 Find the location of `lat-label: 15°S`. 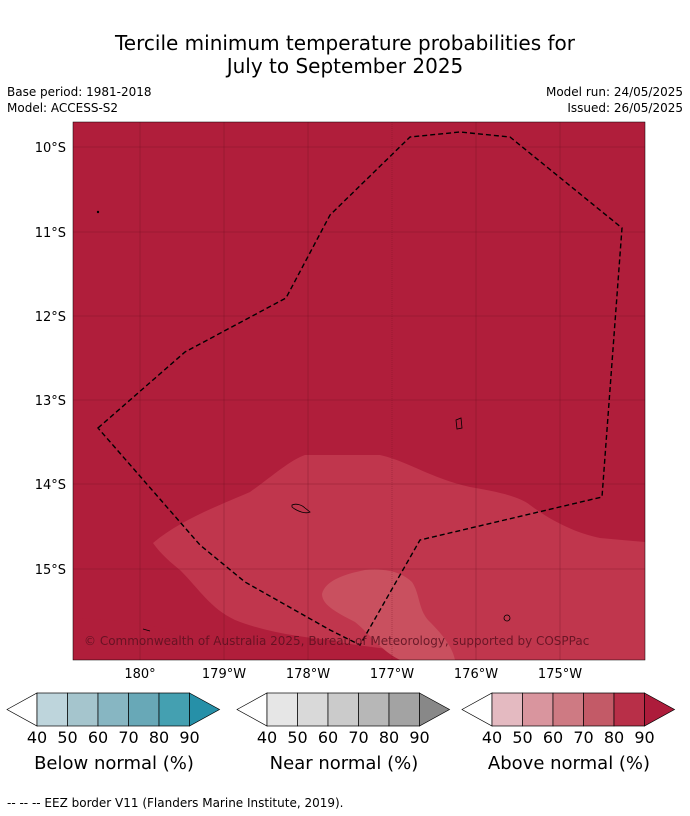

lat-label: 15°S is located at coordinates (50, 570).